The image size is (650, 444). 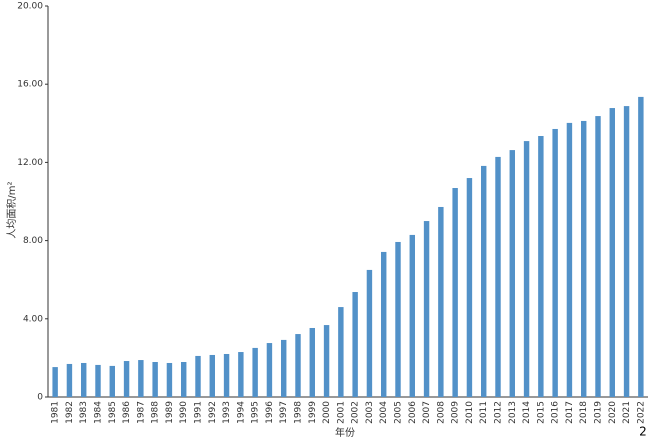 What do you see at coordinates (499, 412) in the screenshot?
I see `x-tick-label: 2012` at bounding box center [499, 412].